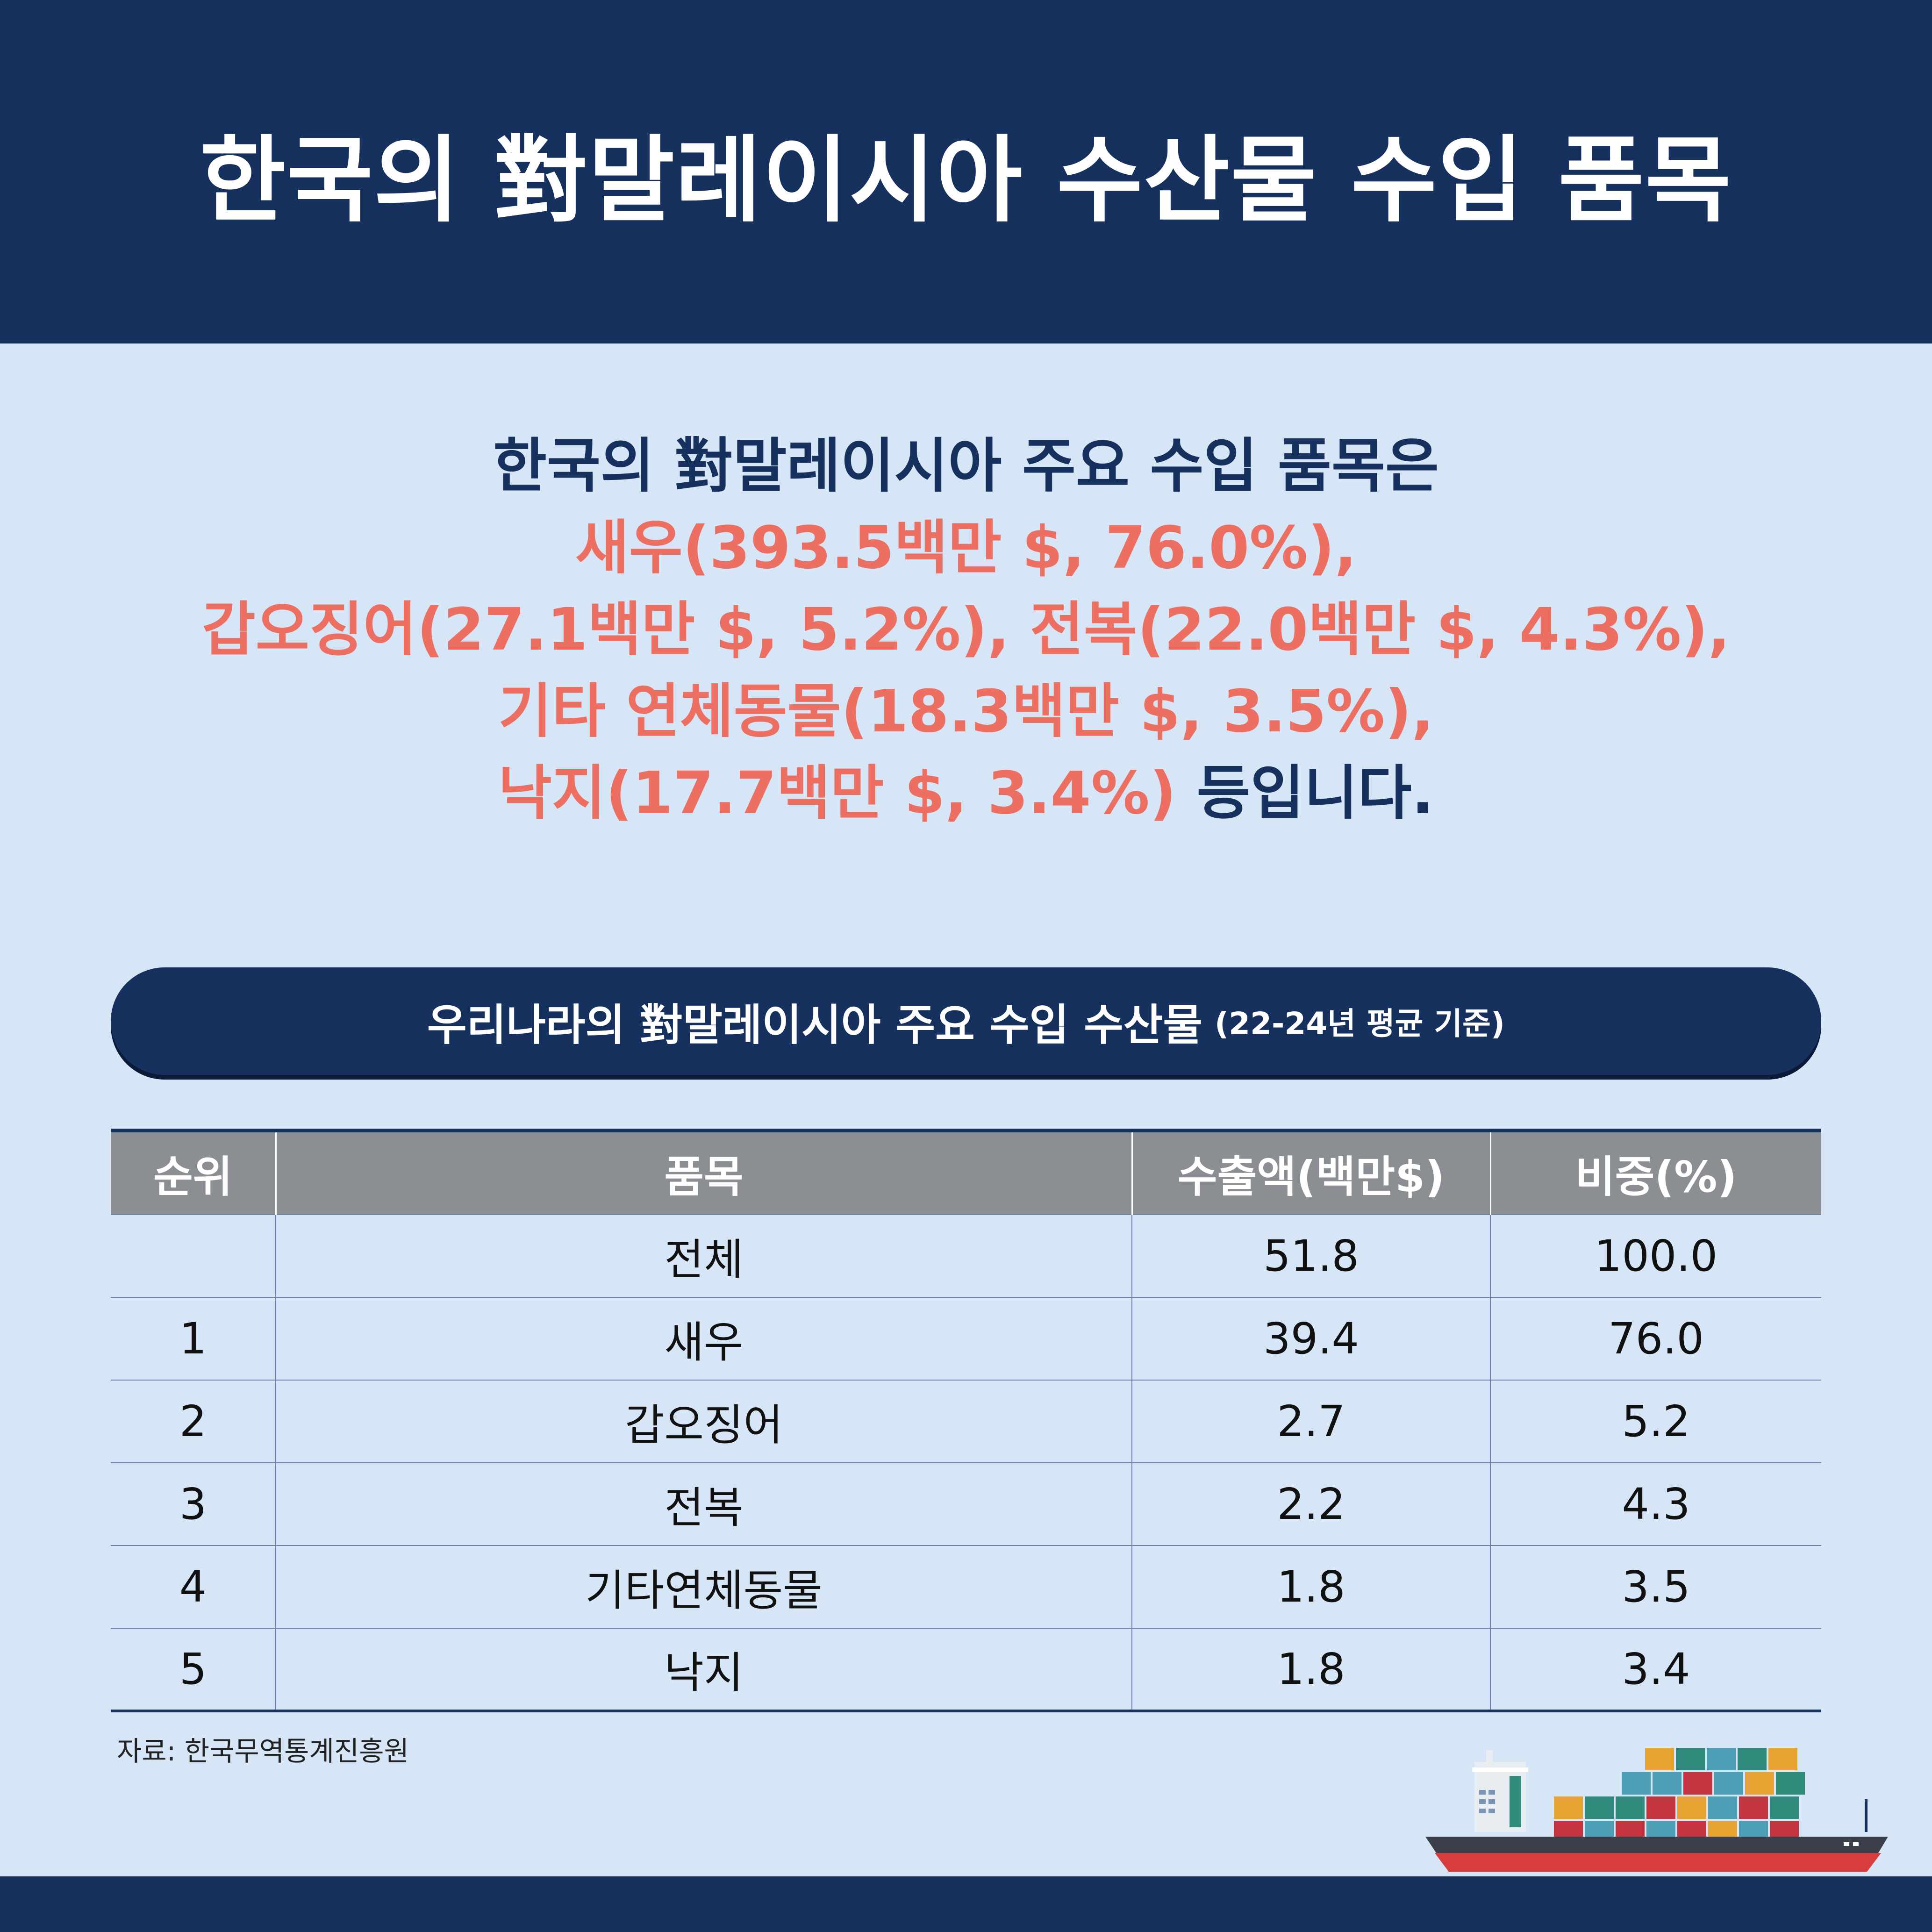  What do you see at coordinates (966, 1904) in the screenshot?
I see `footer-band` at bounding box center [966, 1904].